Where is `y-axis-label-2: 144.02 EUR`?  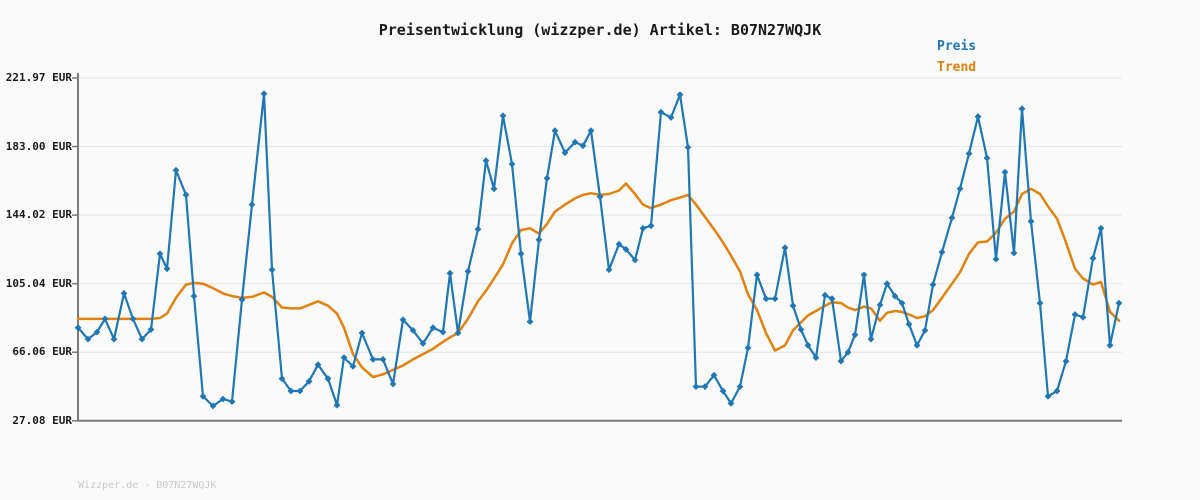
y-axis-label-2: 144.02 EUR is located at coordinates (38, 215).